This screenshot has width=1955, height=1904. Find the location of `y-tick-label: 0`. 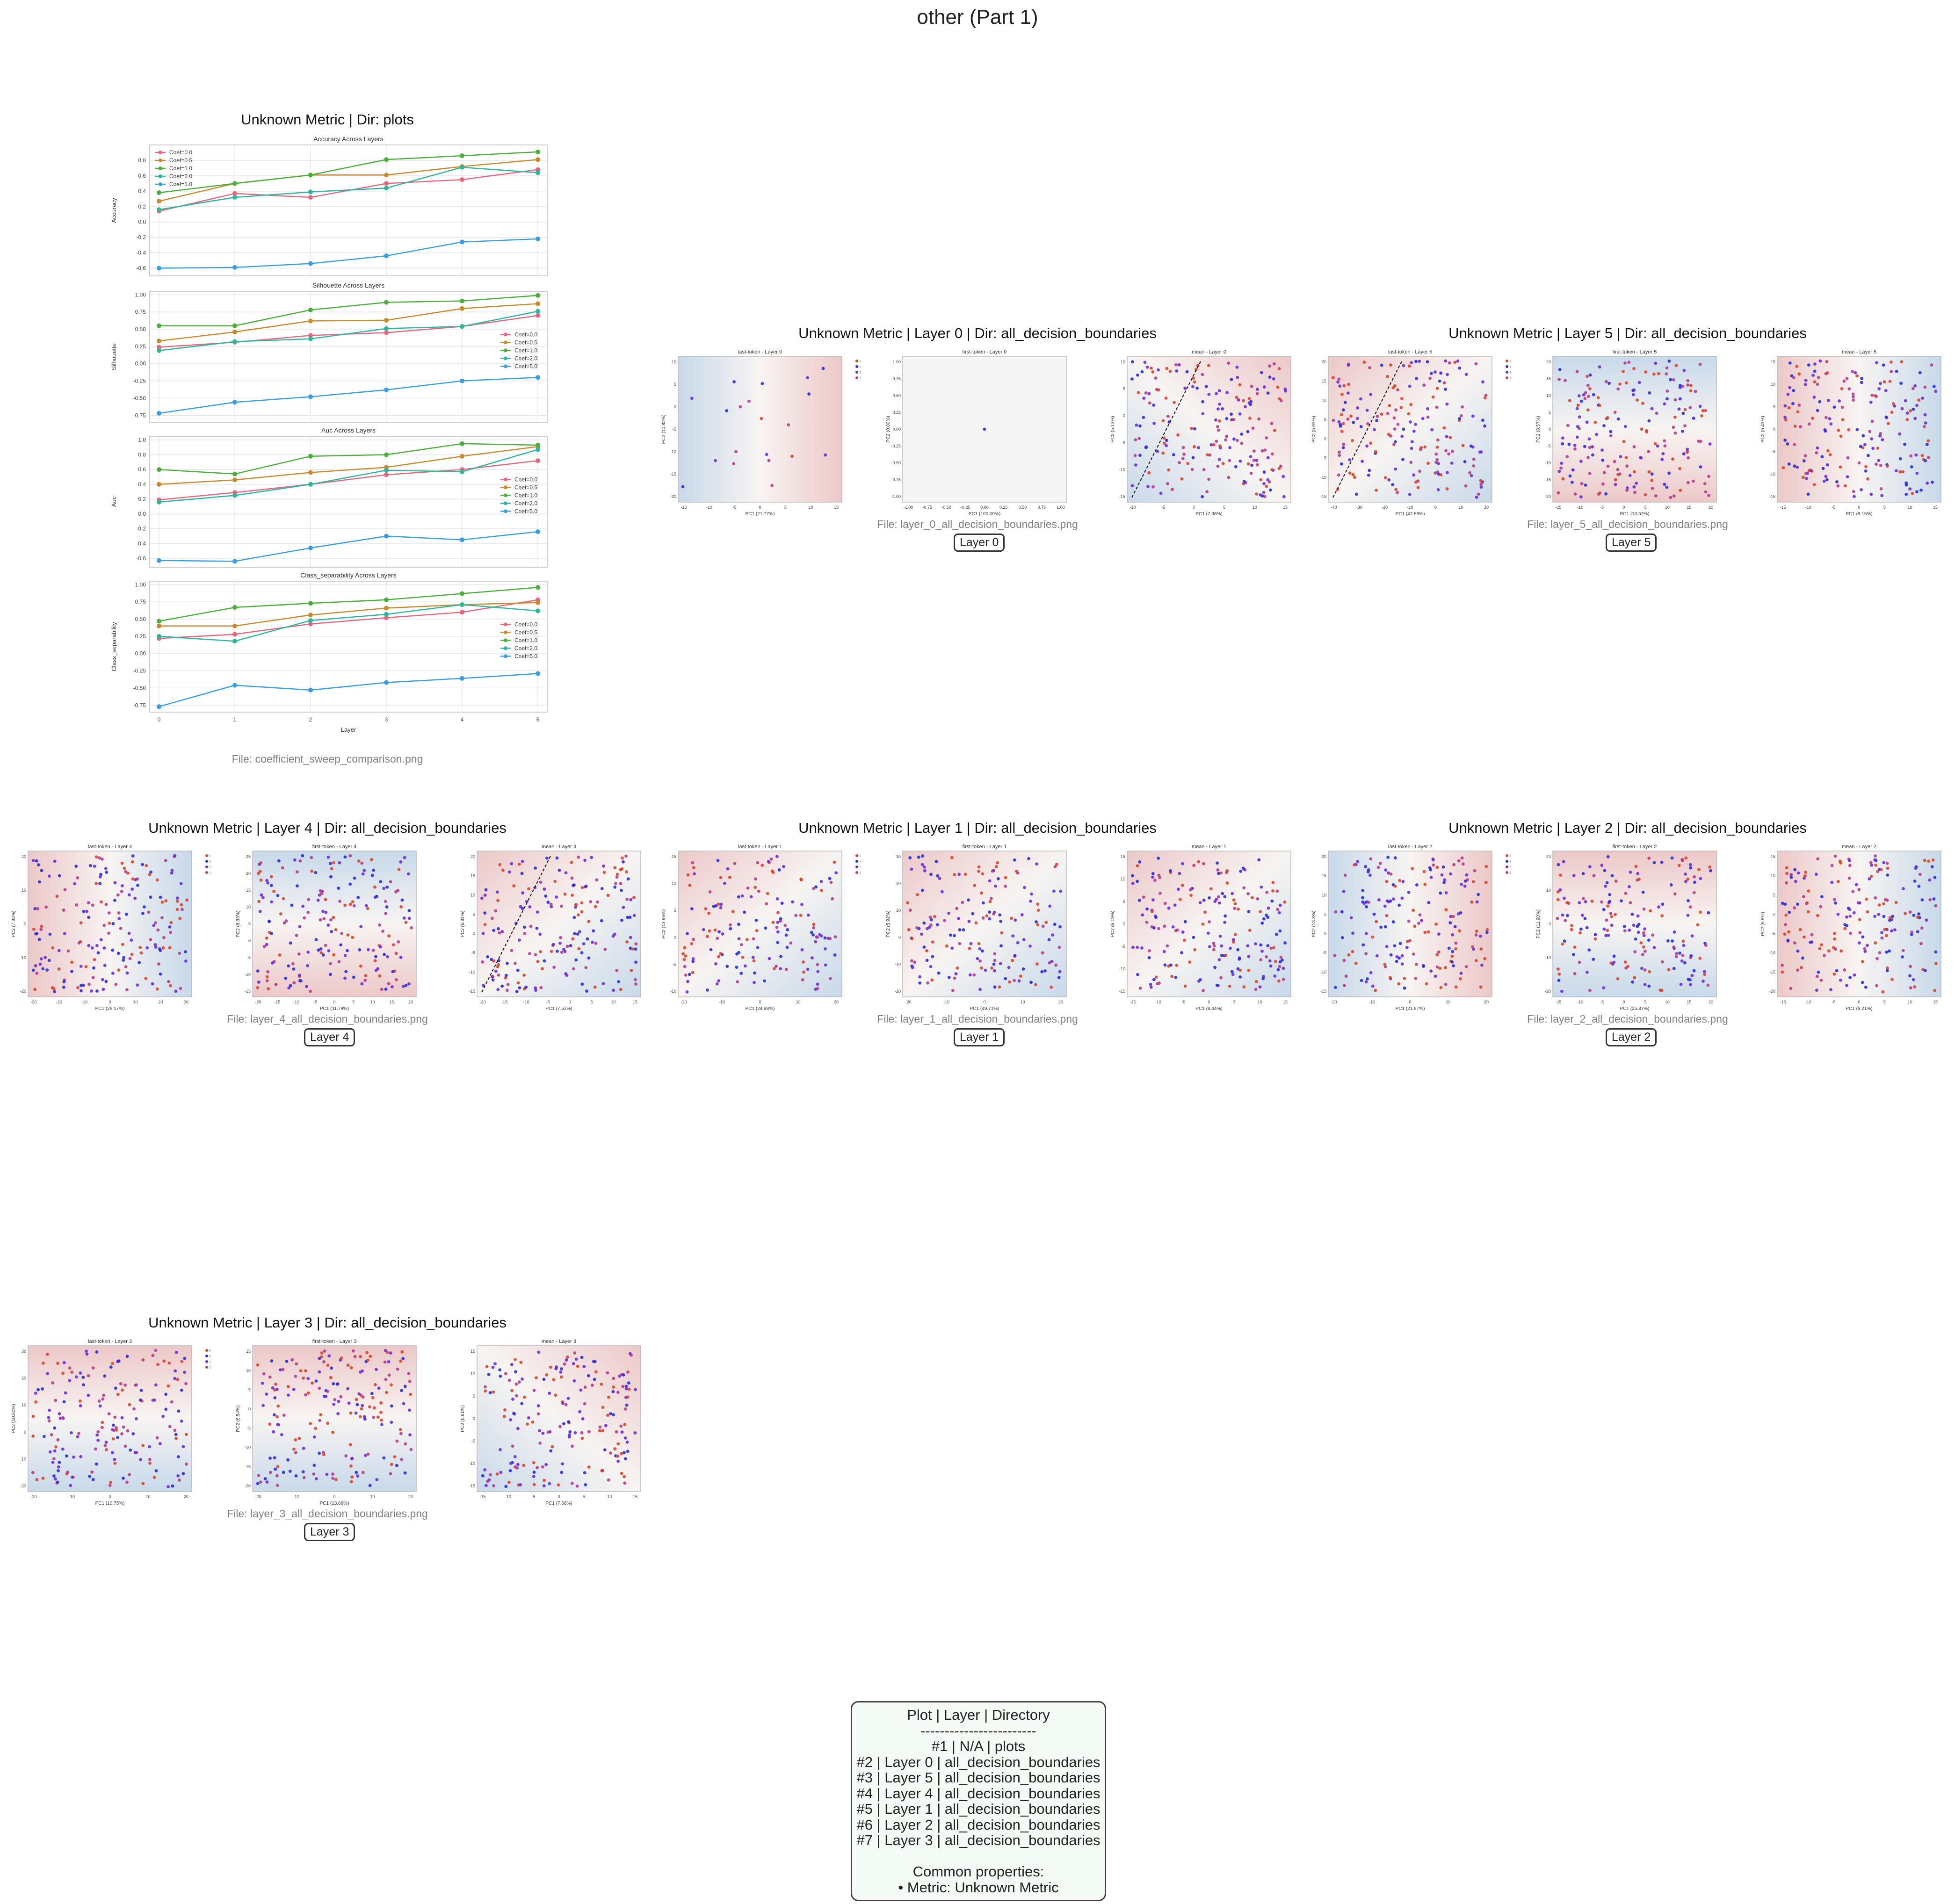

y-tick-label: 0 is located at coordinates (675, 937).